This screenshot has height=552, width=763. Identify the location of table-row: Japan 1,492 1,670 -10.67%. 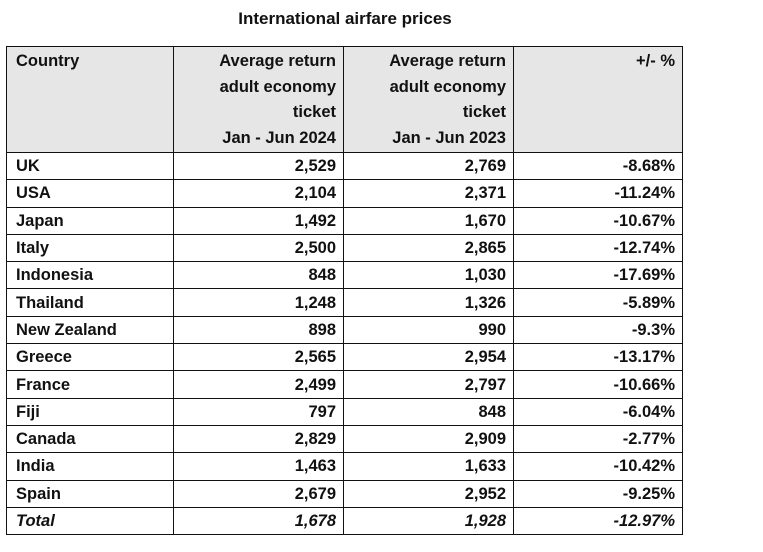
(344, 220).